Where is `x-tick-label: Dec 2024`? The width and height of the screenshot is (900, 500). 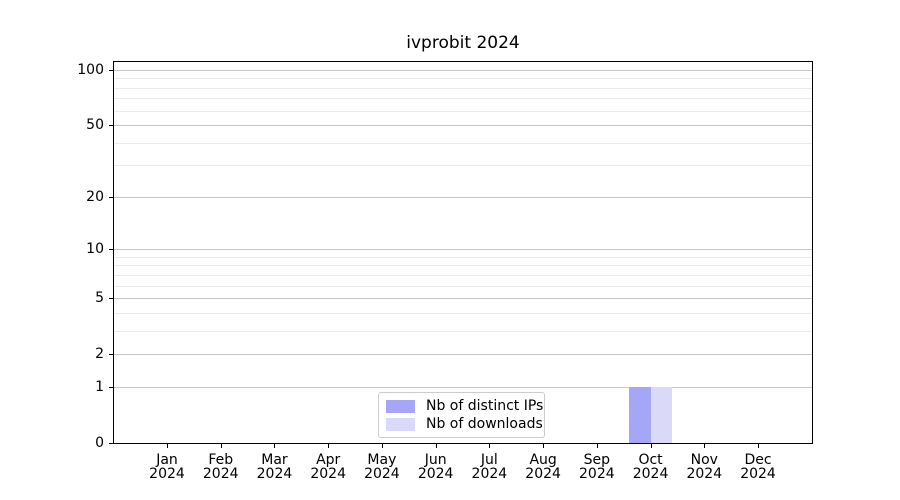 x-tick-label: Dec 2024 is located at coordinates (758, 467).